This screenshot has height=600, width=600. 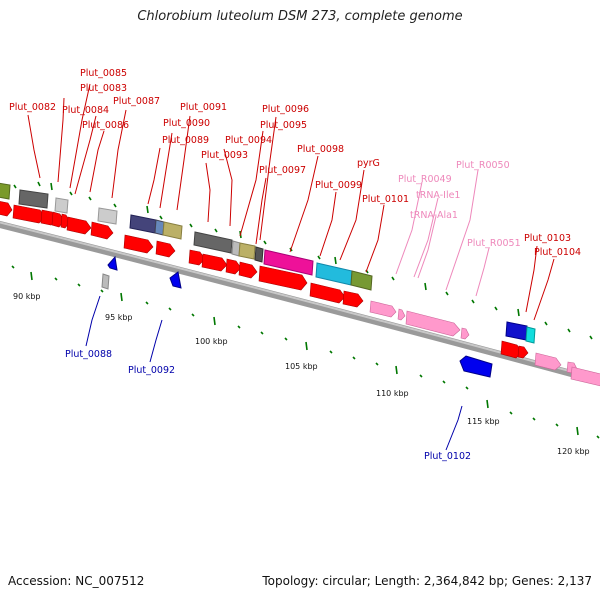 What do you see at coordinates (338, 185) in the screenshot?
I see `gene-label: Plut_0099` at bounding box center [338, 185].